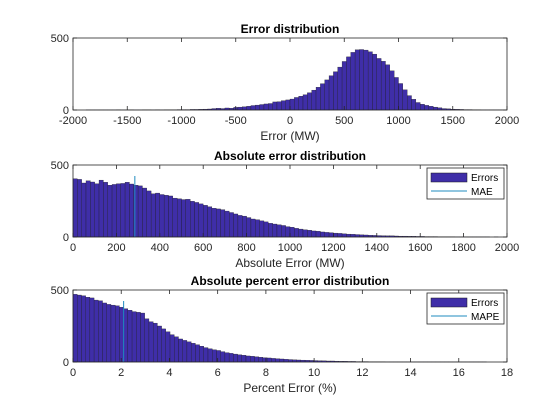  What do you see at coordinates (116, 248) in the screenshot?
I see `x-tick-label: 200` at bounding box center [116, 248].